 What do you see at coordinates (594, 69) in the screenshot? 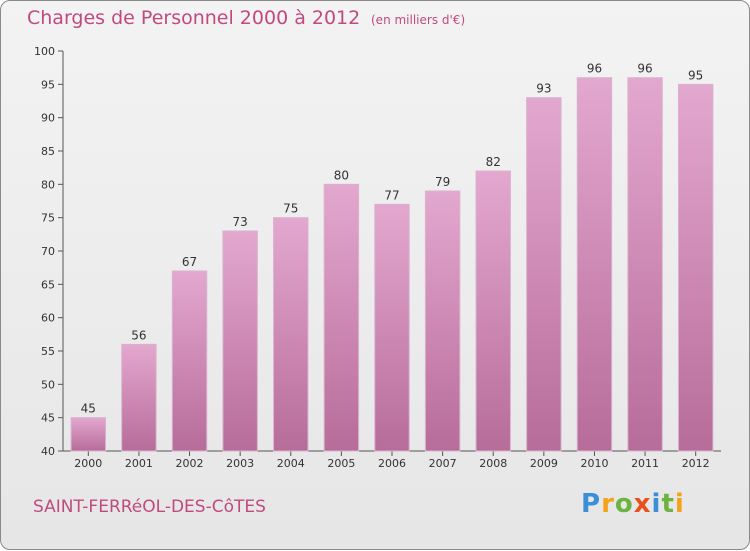
I see `data-label-2010: 96` at bounding box center [594, 69].